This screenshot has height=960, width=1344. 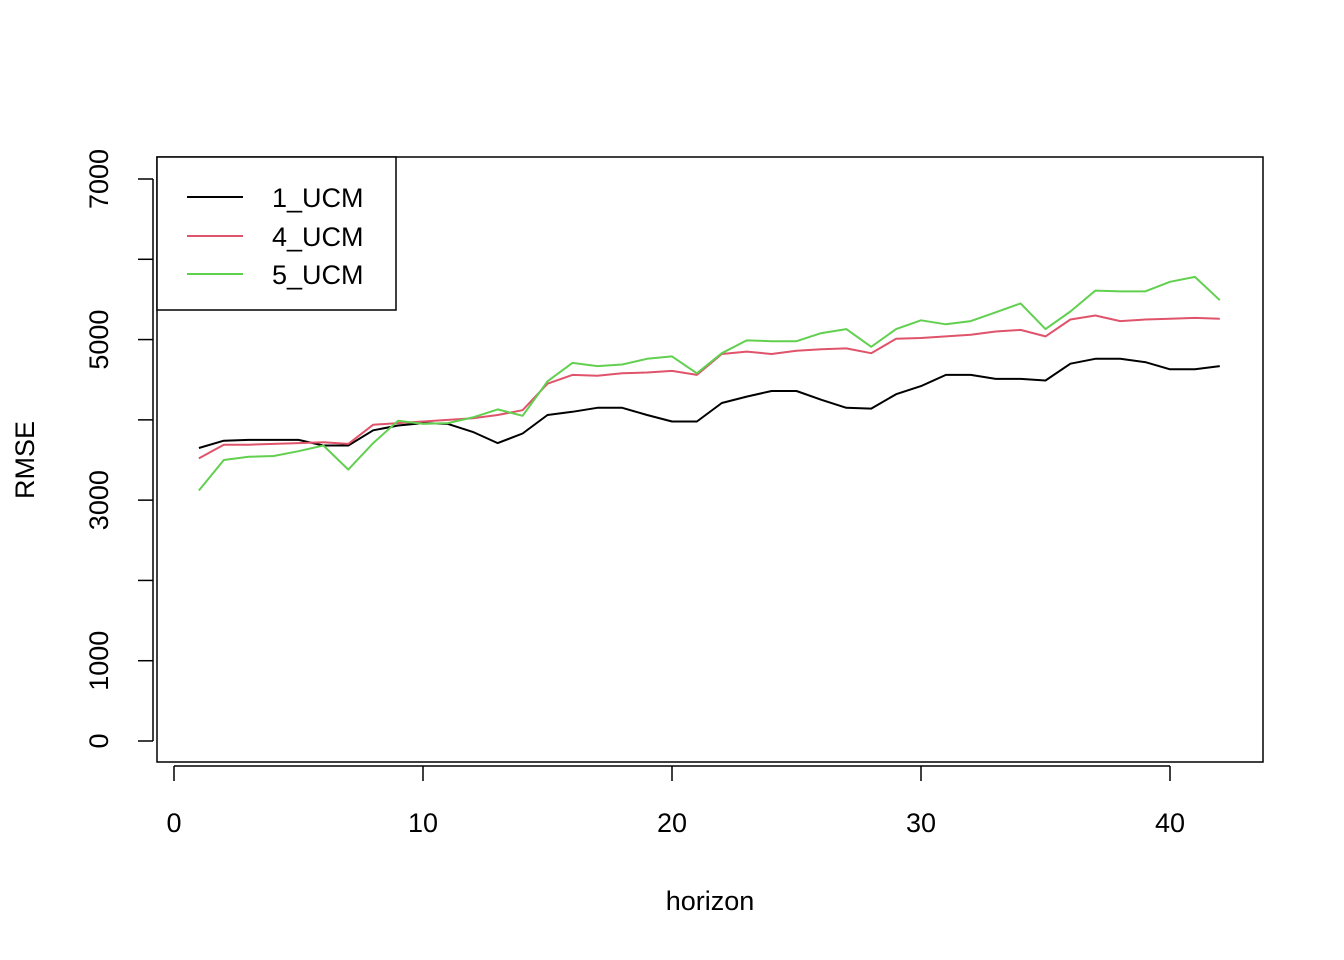 What do you see at coordinates (423, 823) in the screenshot?
I see `x-tick-label: 10` at bounding box center [423, 823].